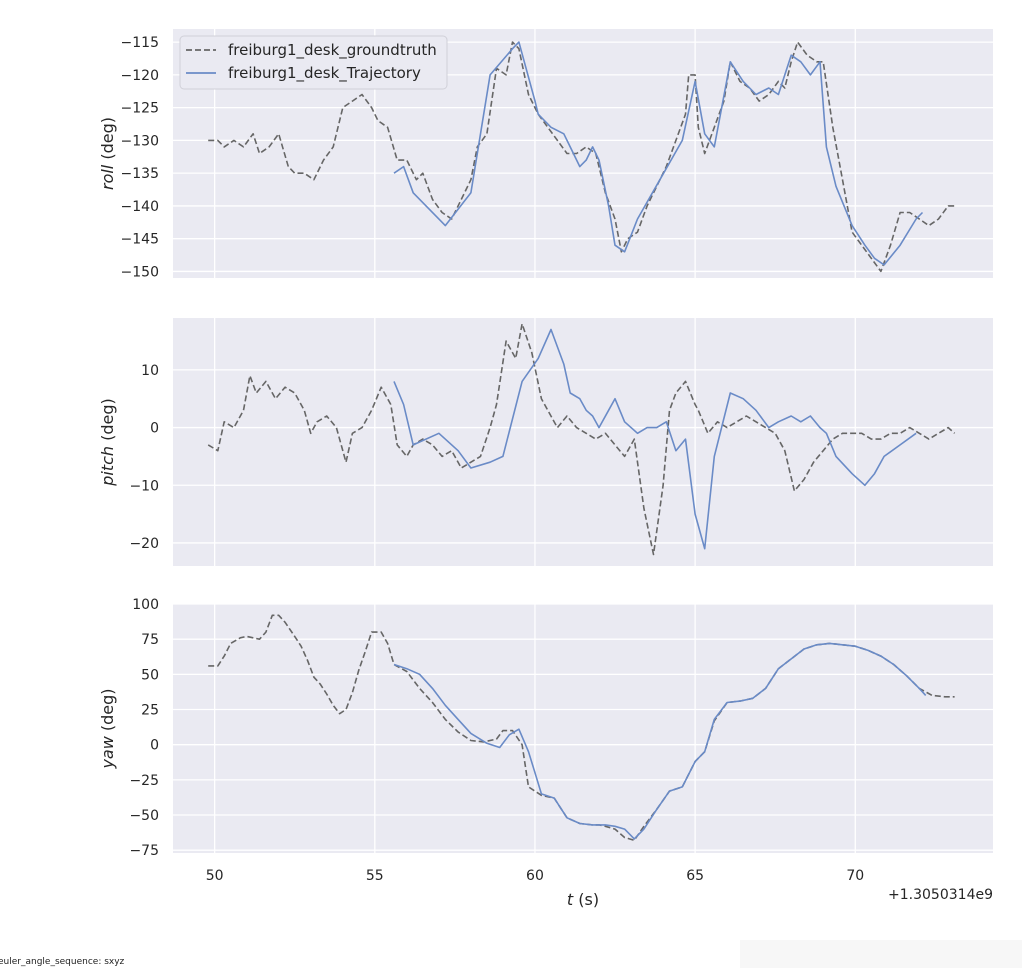 The width and height of the screenshot is (1025, 971). I want to click on legend-frame, so click(313, 62).